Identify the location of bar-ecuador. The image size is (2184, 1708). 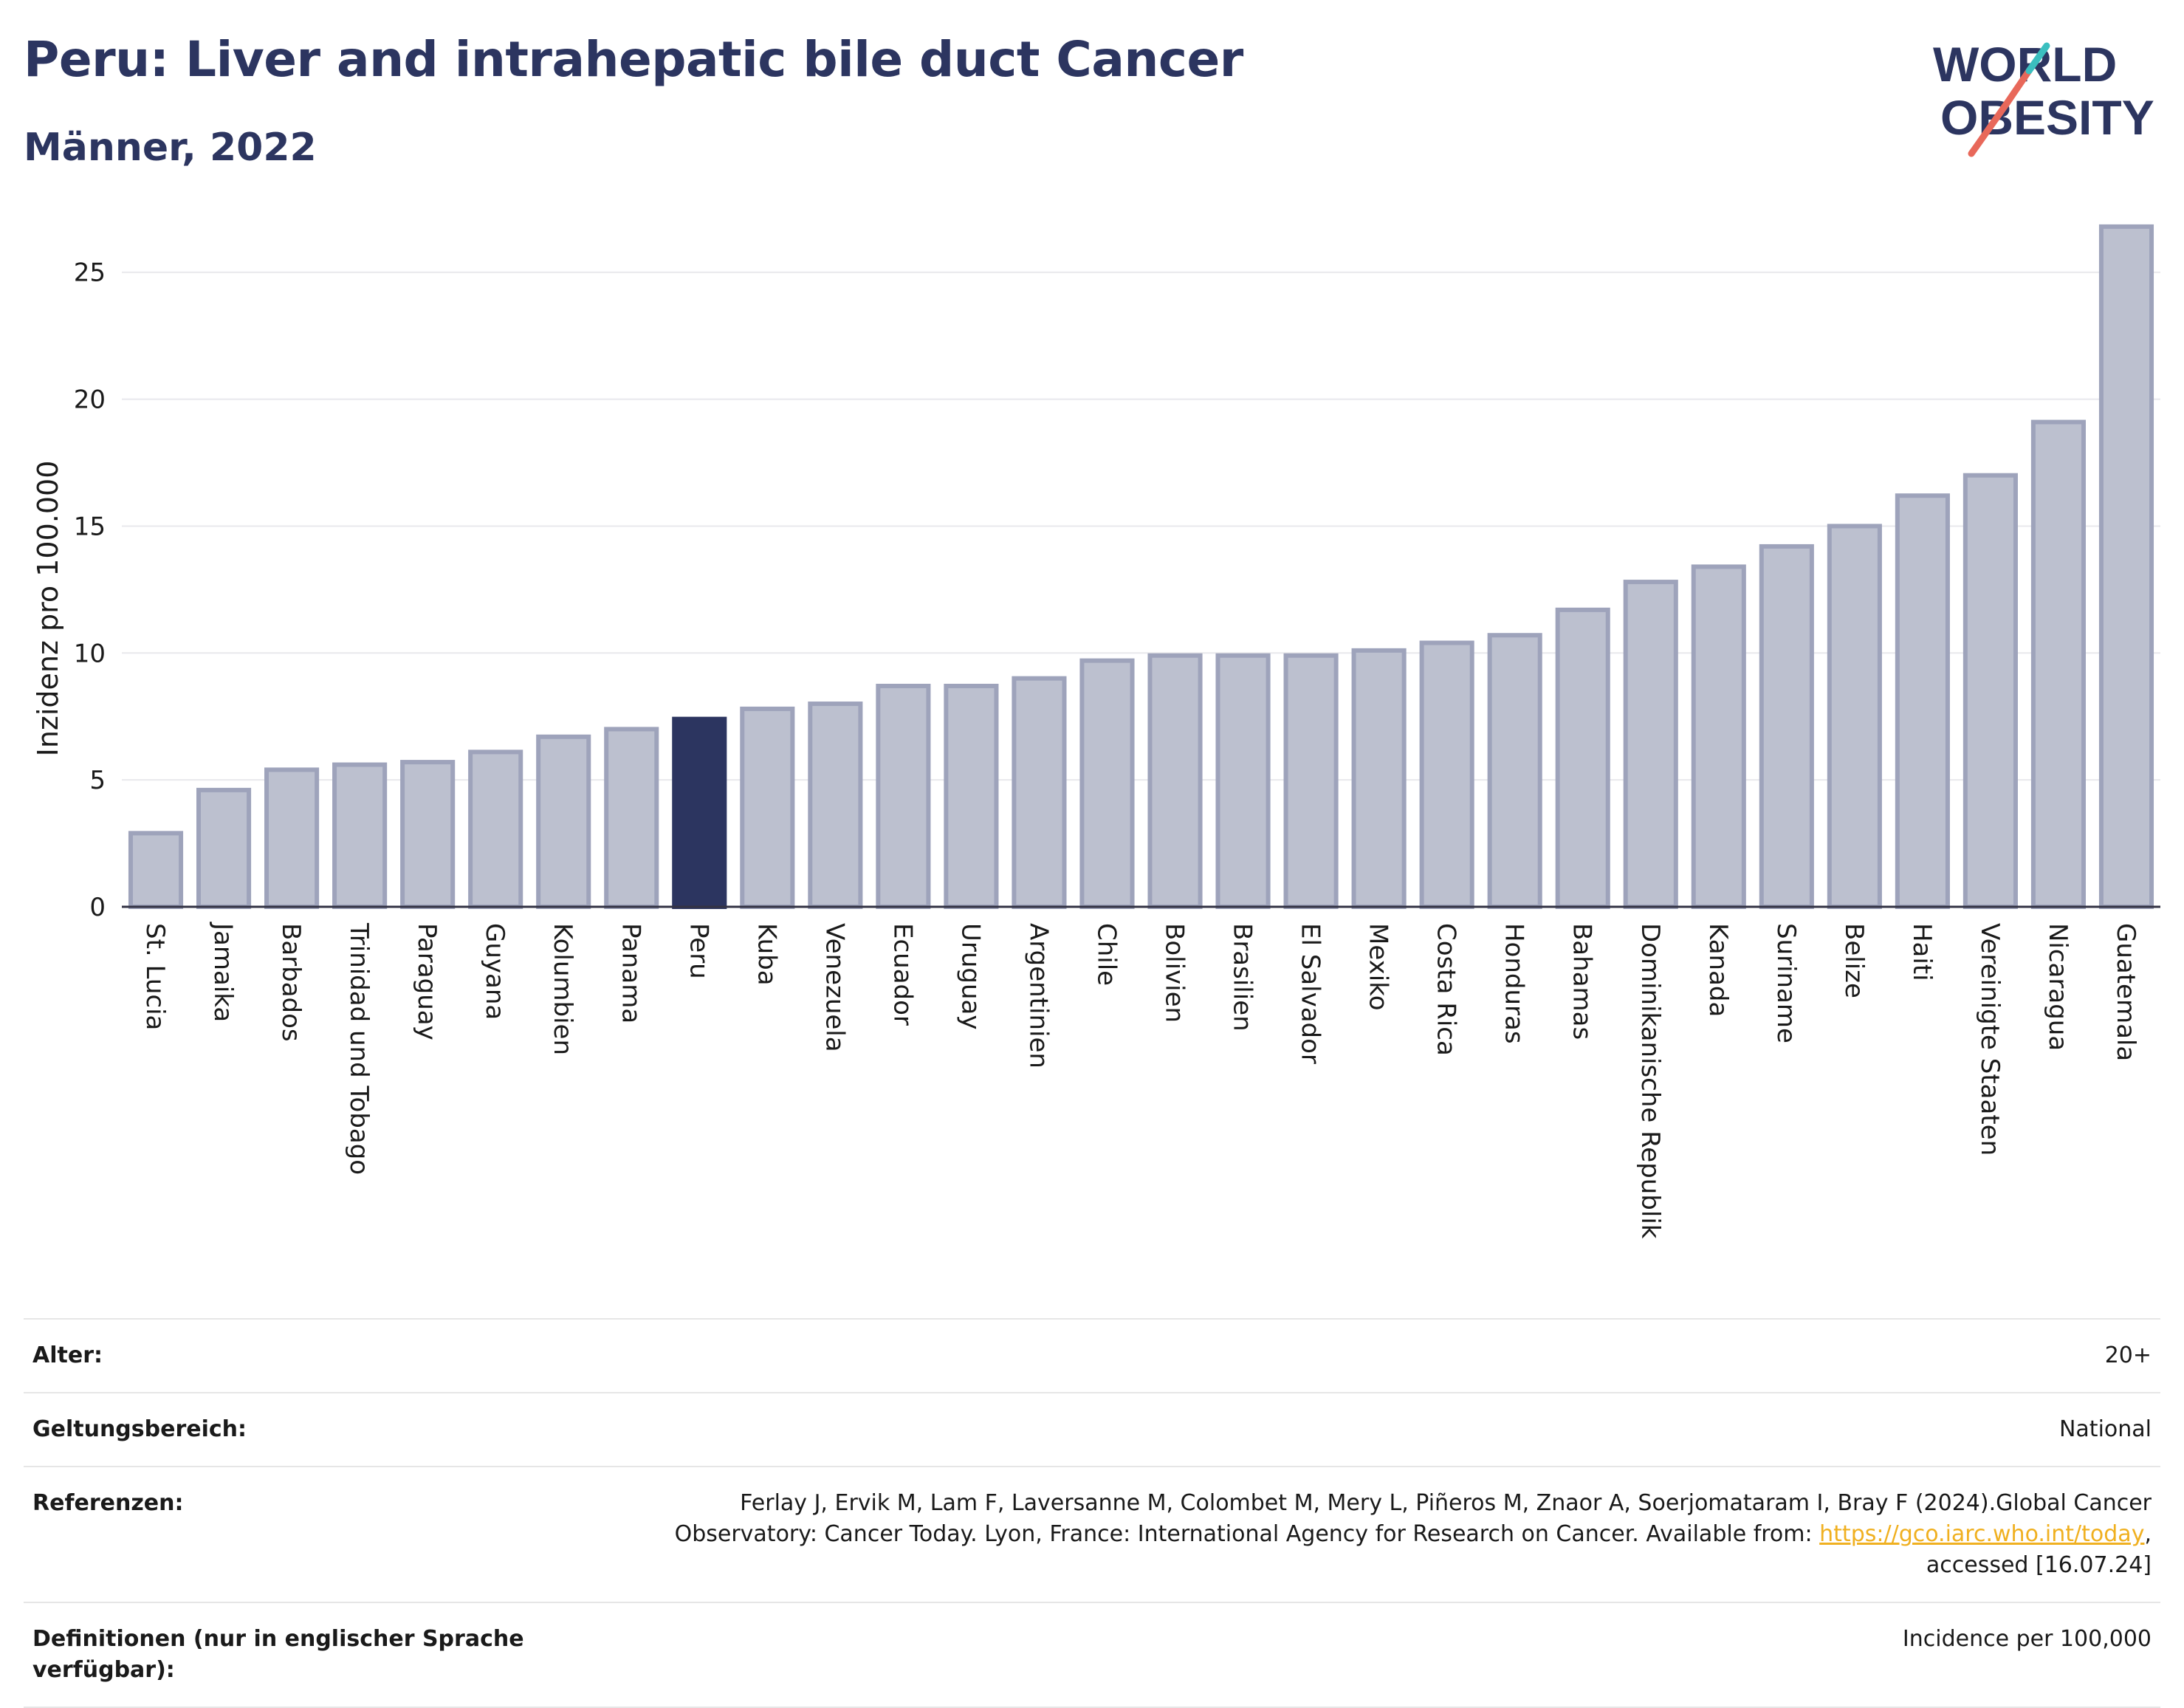
(904, 796).